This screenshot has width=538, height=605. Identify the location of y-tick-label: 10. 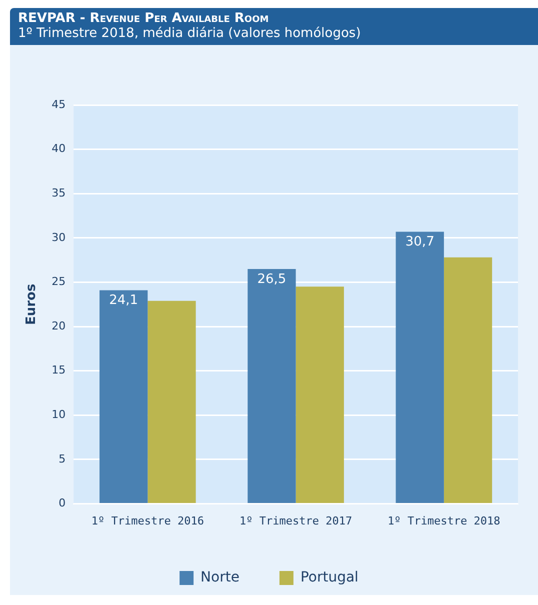
(59, 415).